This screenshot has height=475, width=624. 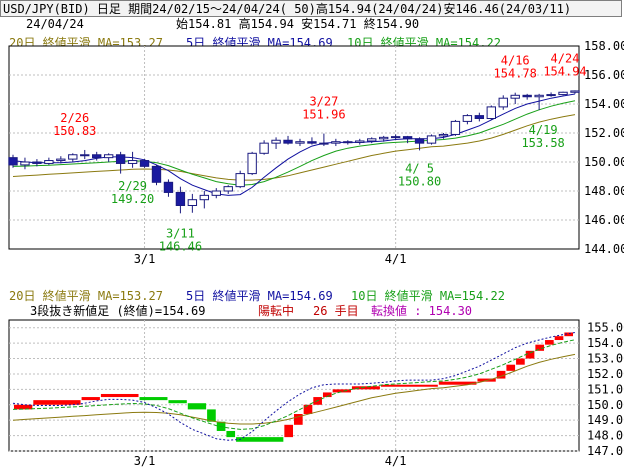 I want to click on annotation-date: 3/11, so click(x=180, y=233).